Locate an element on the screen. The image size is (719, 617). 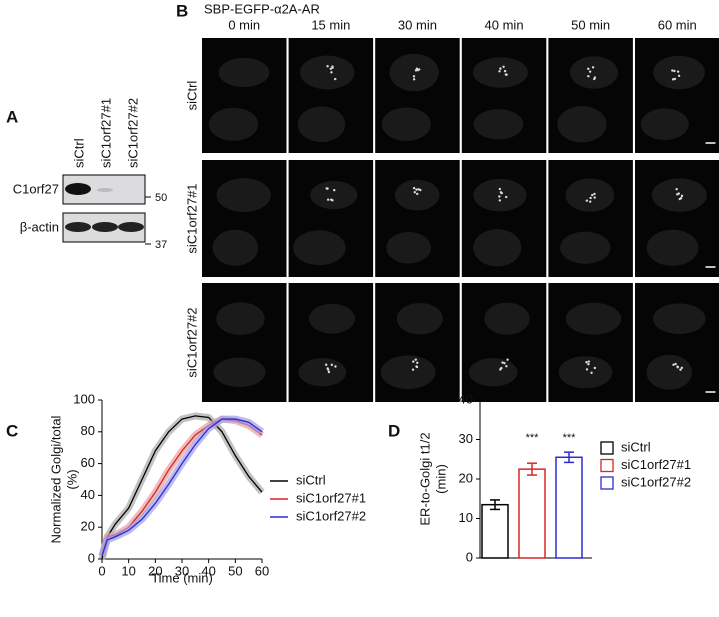
x-tick-label: 50 is located at coordinates (235, 570).